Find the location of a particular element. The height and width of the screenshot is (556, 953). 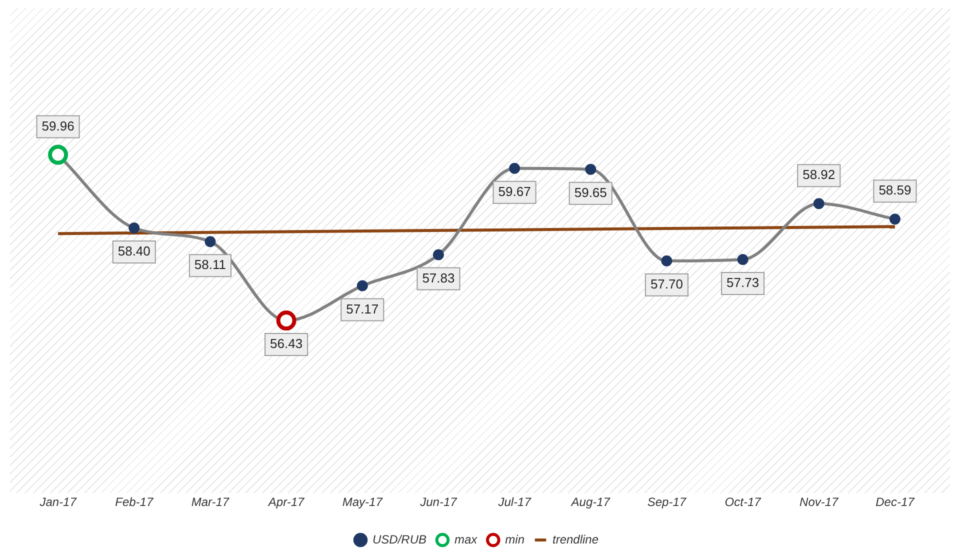

x-tick-label: Apr-17 is located at coordinates (286, 502).